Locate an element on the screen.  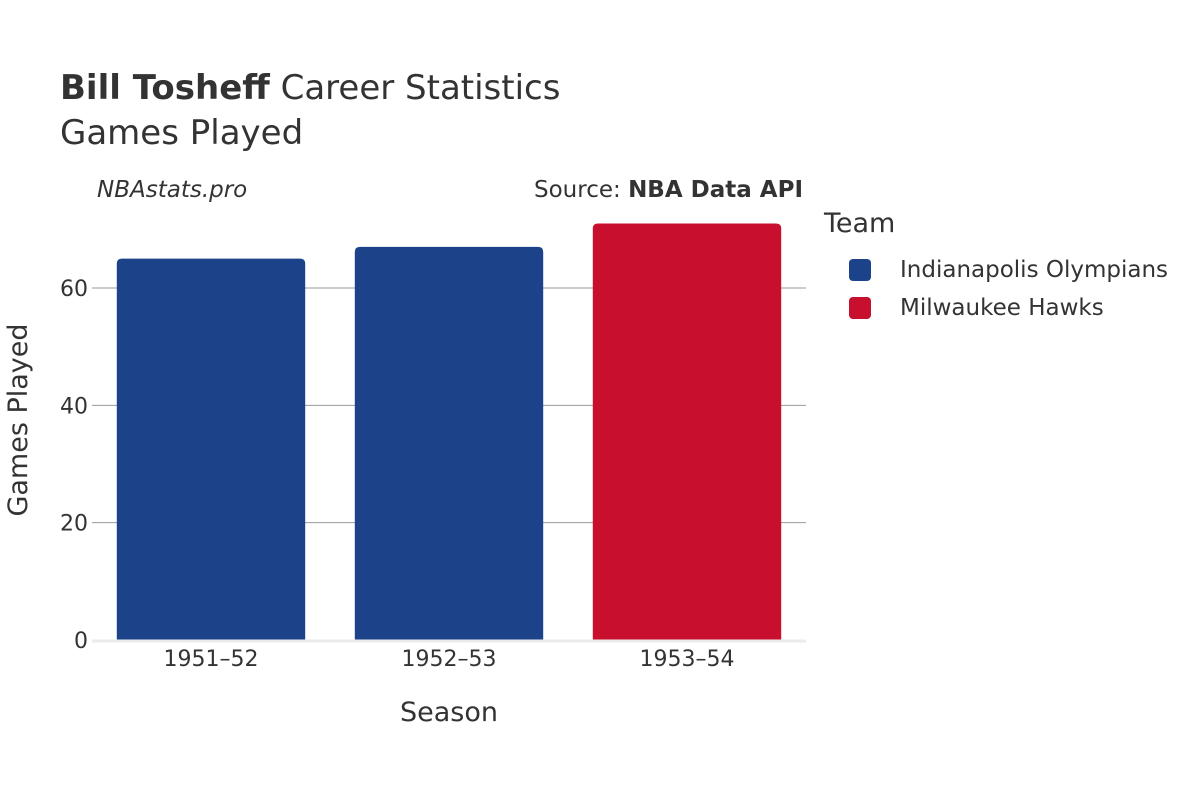
y-tick-label: 40 is located at coordinates (74, 406).